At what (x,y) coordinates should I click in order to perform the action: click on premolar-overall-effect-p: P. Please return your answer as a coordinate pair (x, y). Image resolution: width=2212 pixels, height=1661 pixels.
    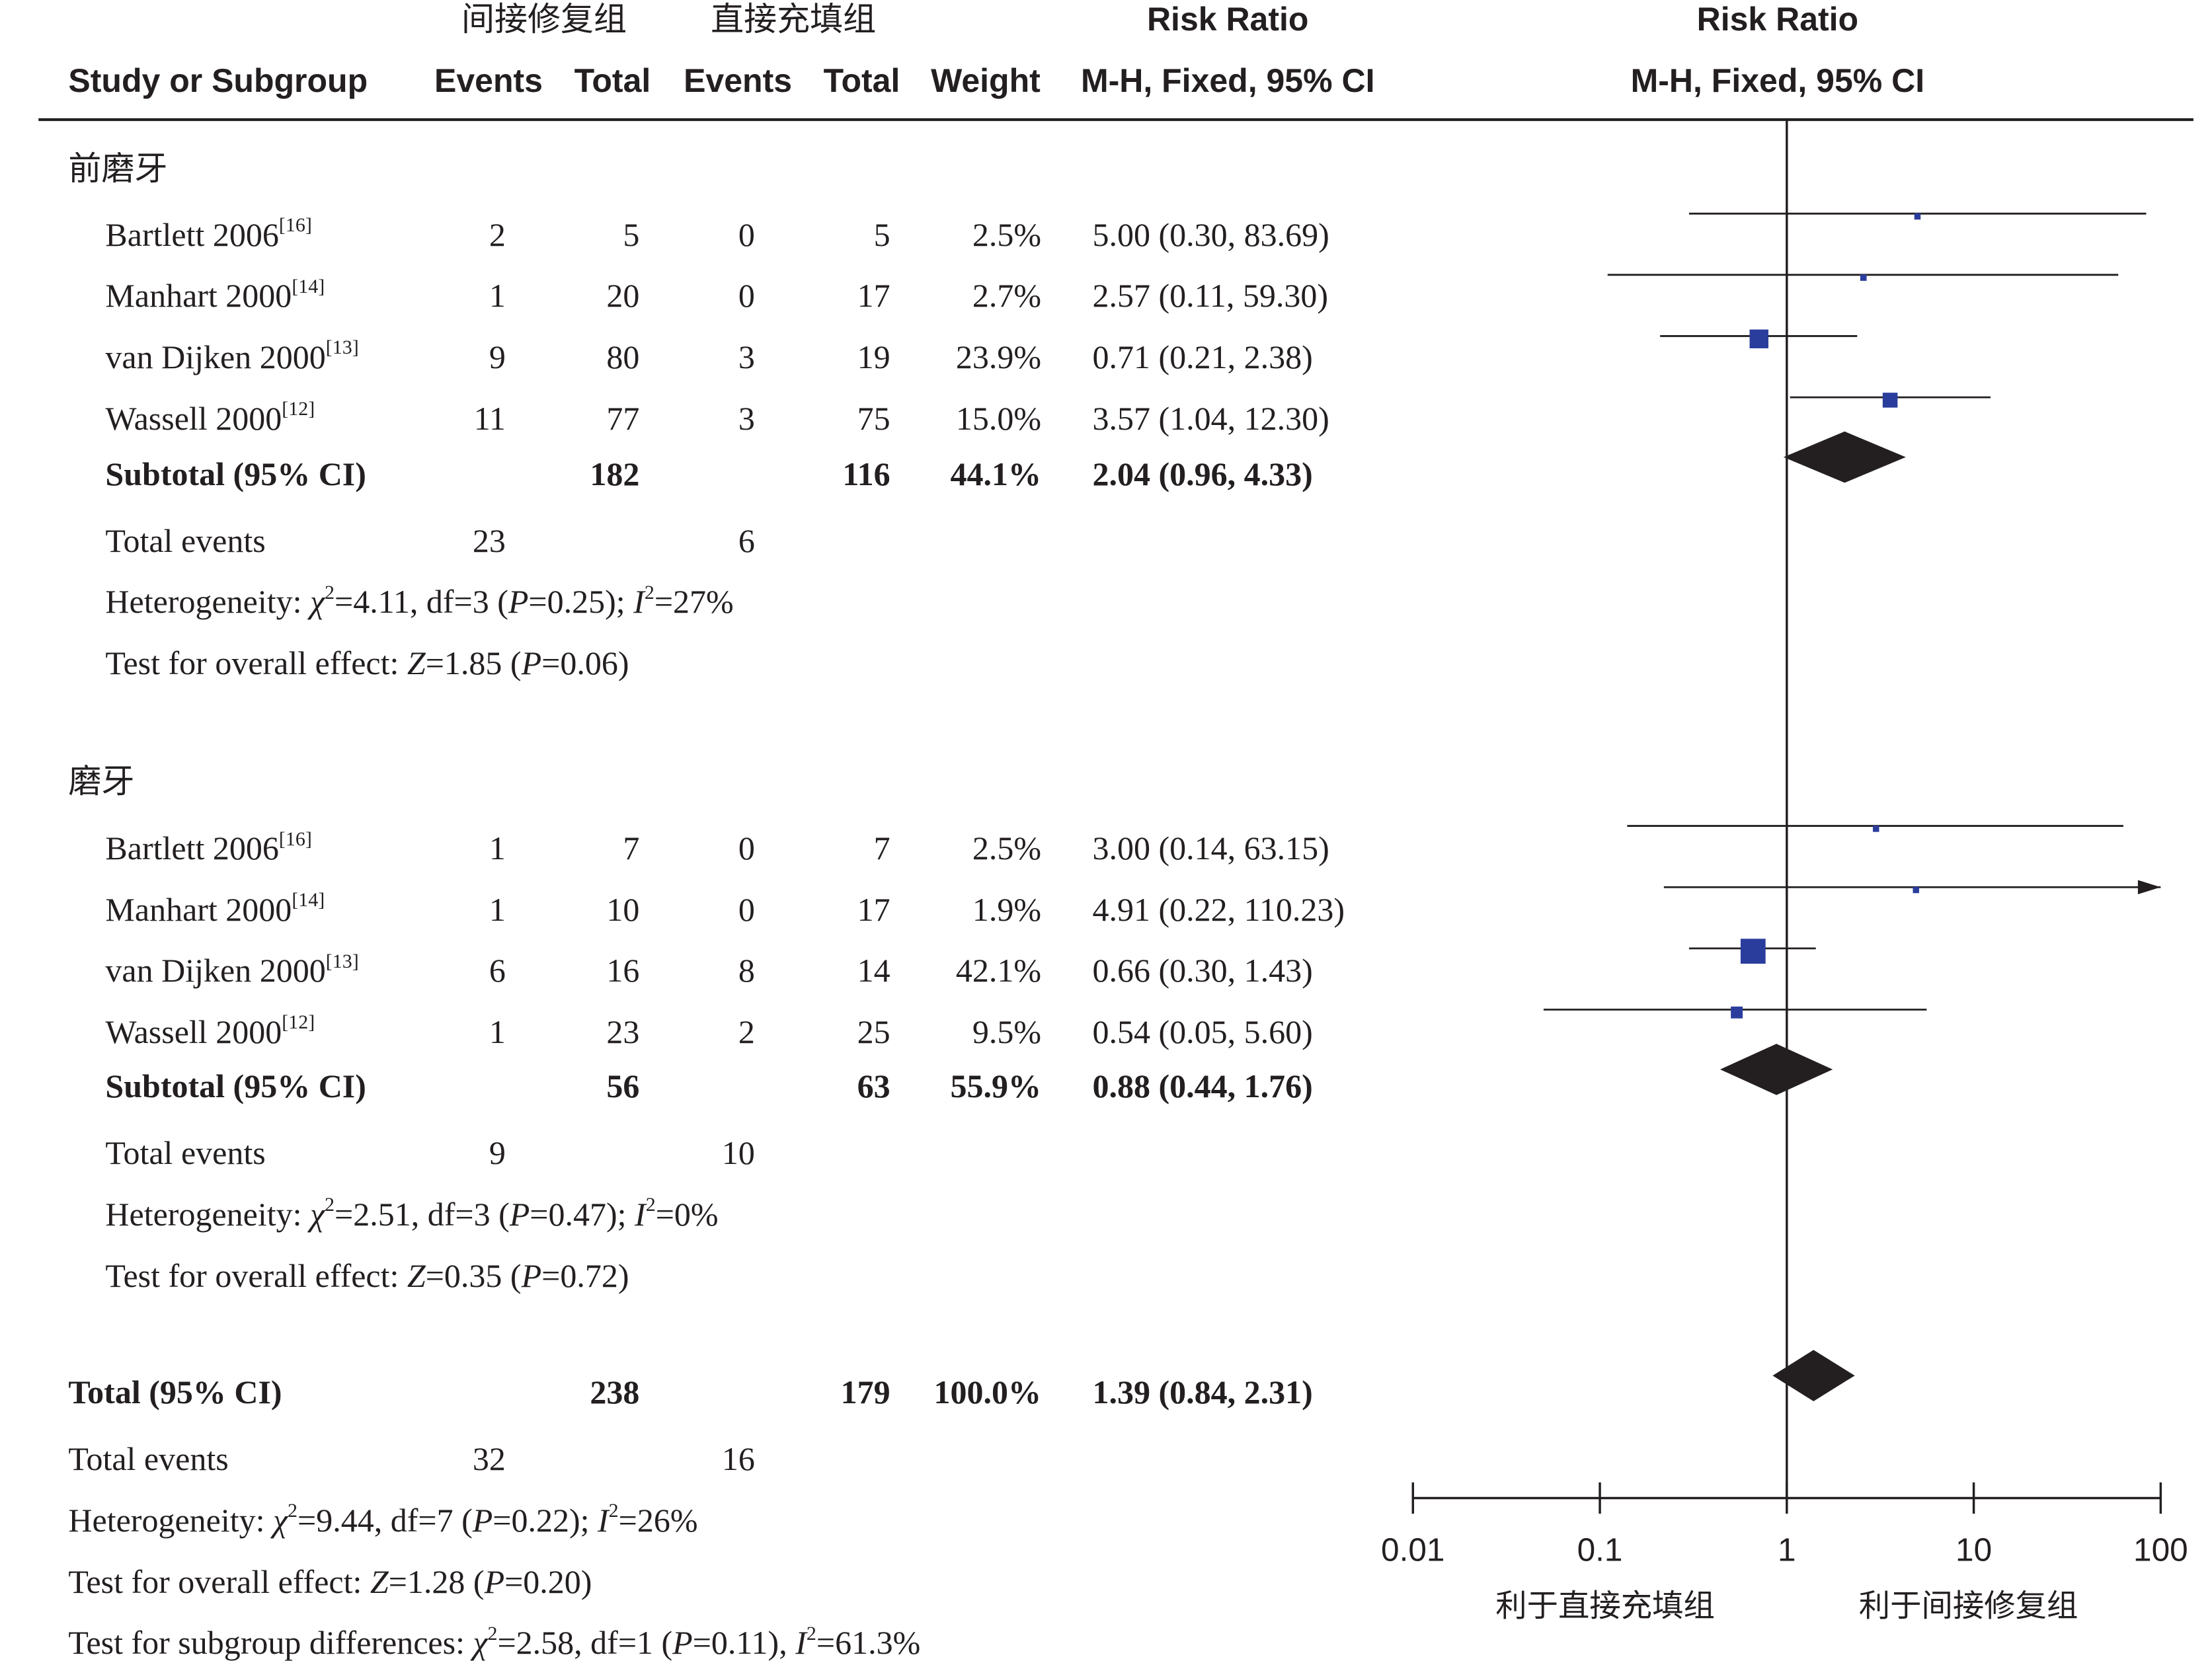
    Looking at the image, I should click on (531, 663).